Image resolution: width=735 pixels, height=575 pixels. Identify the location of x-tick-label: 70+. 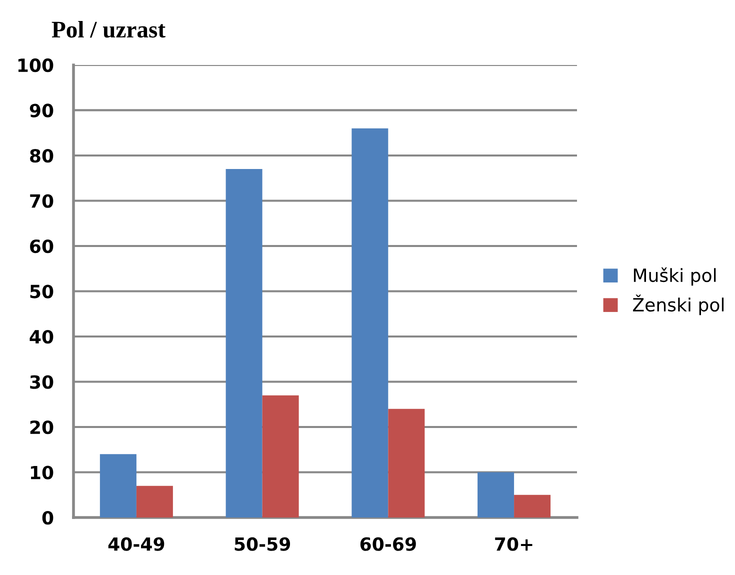
(513, 544).